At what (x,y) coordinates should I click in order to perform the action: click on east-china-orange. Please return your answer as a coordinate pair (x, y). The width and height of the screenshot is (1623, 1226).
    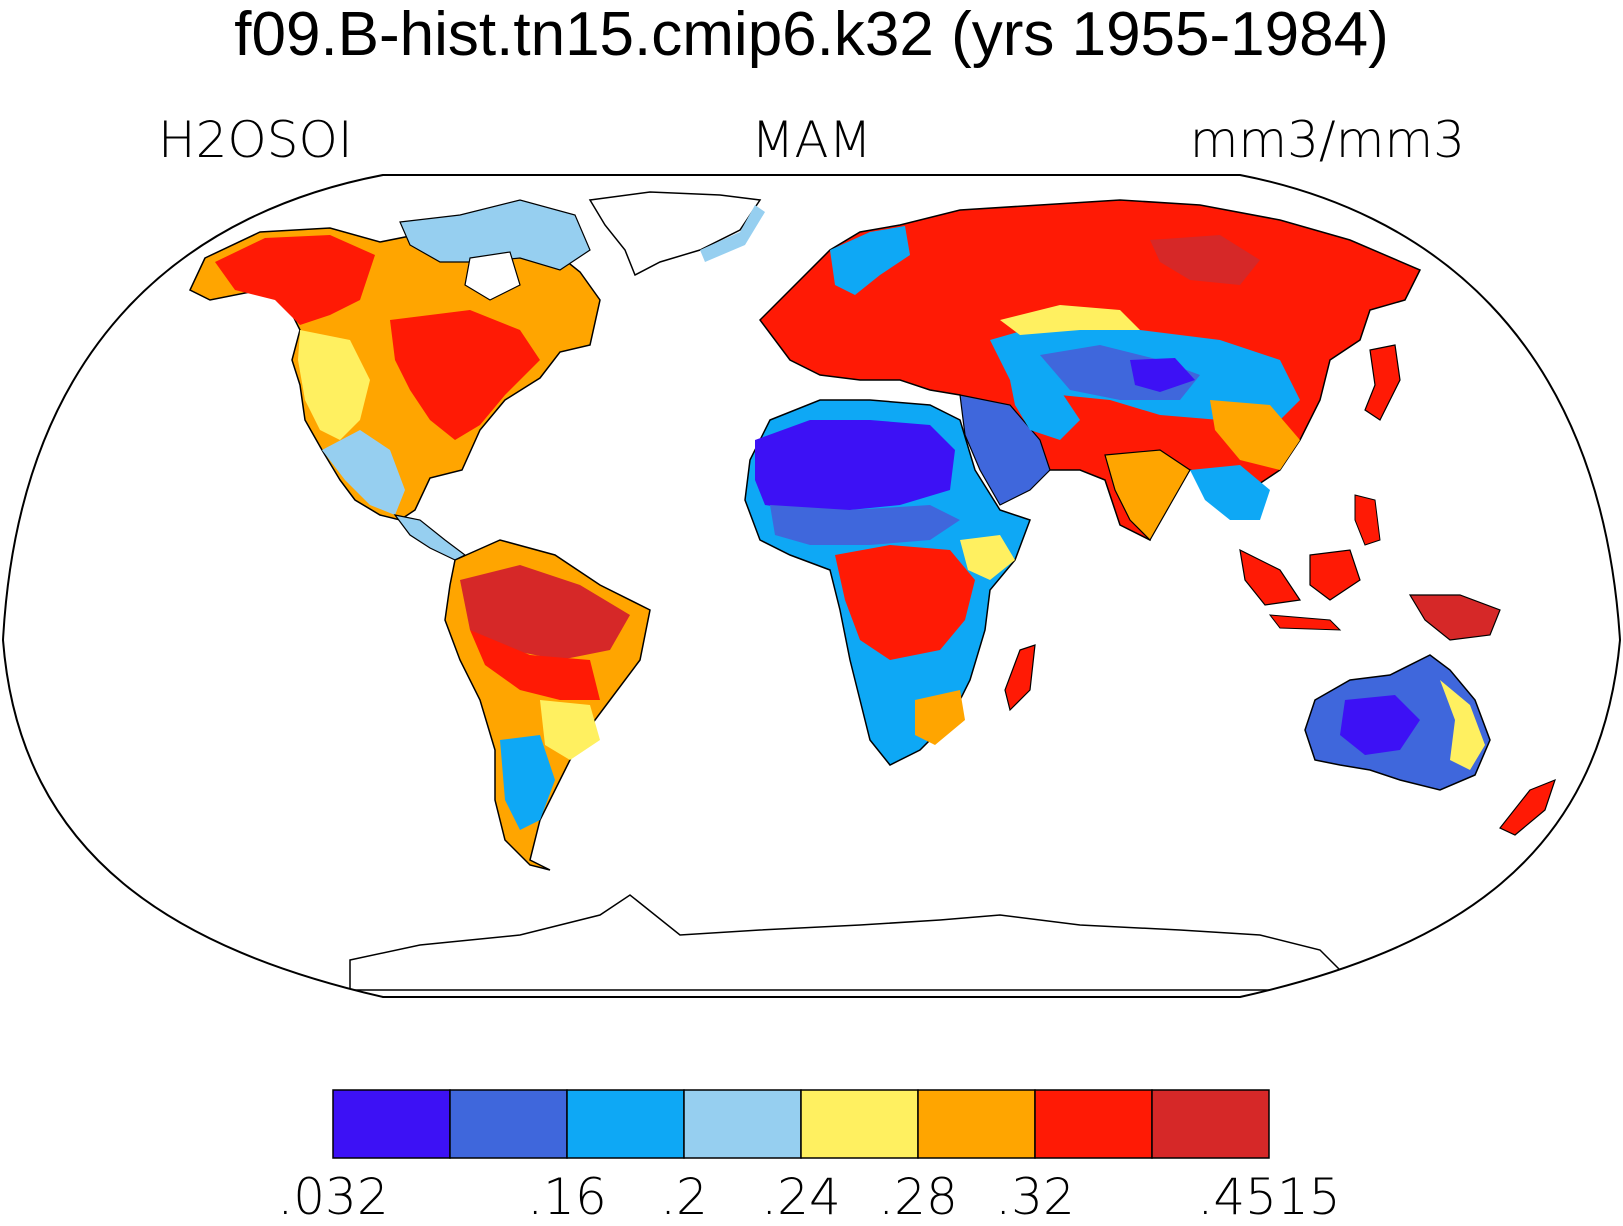
    Looking at the image, I should click on (1255, 435).